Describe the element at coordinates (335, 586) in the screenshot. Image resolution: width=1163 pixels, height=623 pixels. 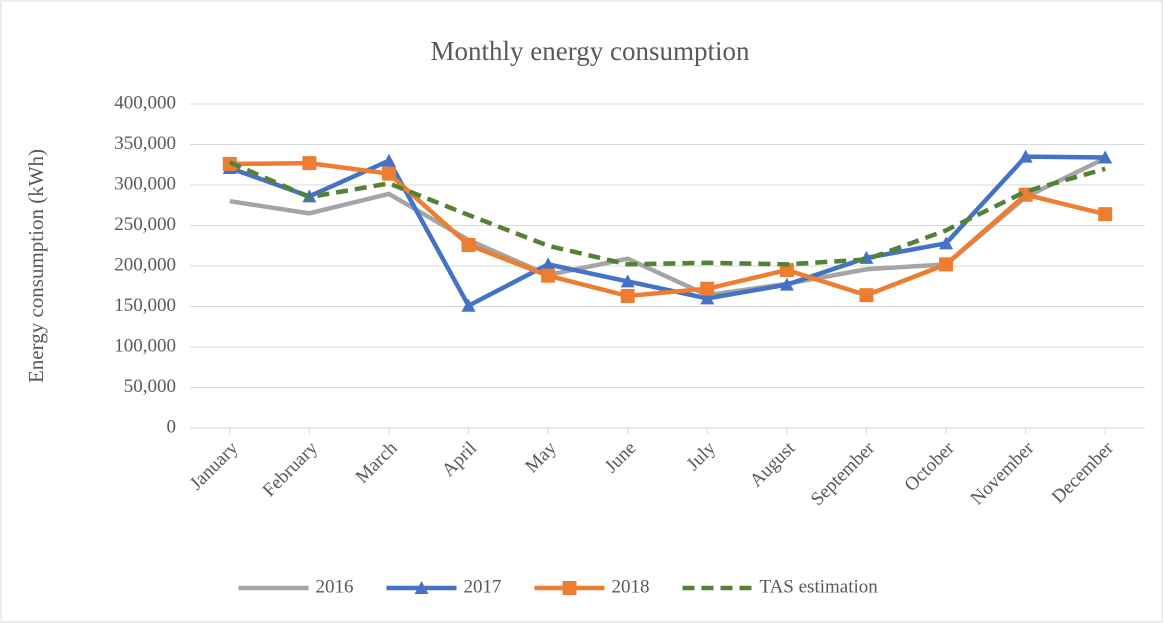
I see `legend-label: 2016` at that location.